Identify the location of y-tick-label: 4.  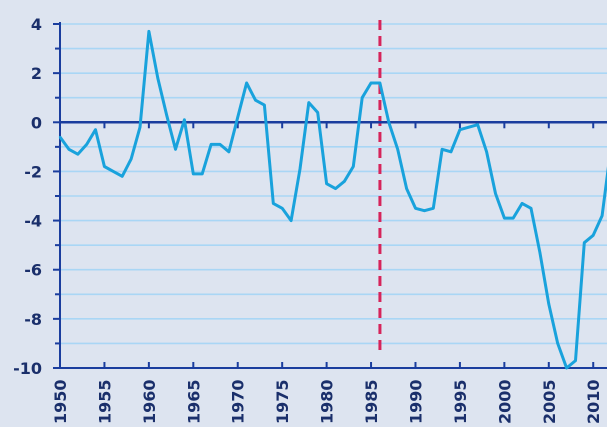
(36, 24).